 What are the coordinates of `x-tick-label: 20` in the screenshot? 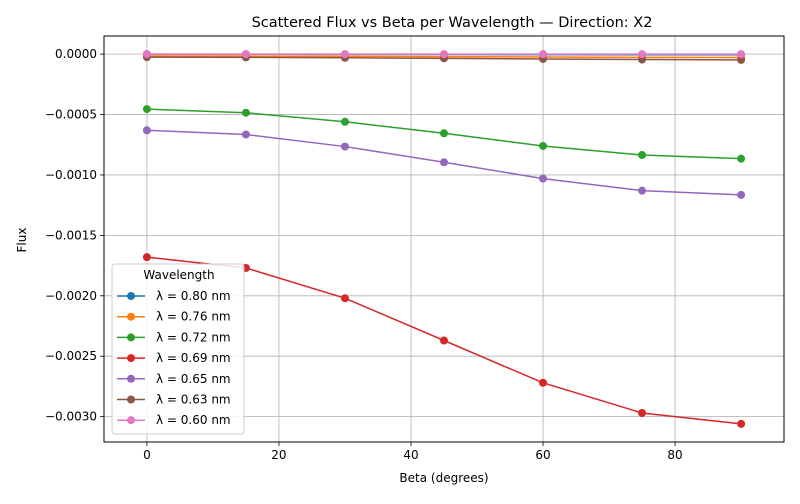 It's located at (278, 455).